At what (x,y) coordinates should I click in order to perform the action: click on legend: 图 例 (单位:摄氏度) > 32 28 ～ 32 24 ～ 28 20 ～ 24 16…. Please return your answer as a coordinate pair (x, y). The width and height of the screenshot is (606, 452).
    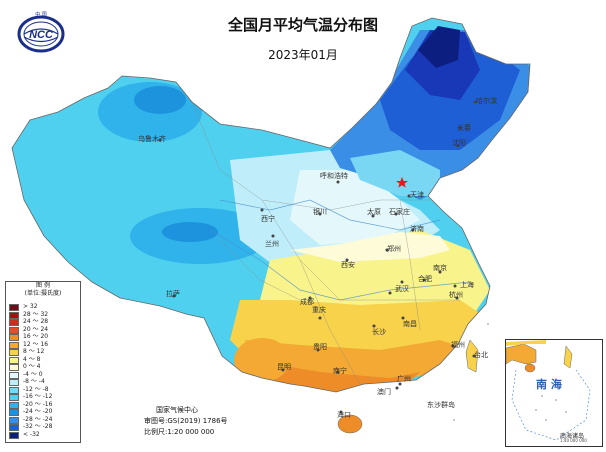
    Looking at the image, I should click on (43, 362).